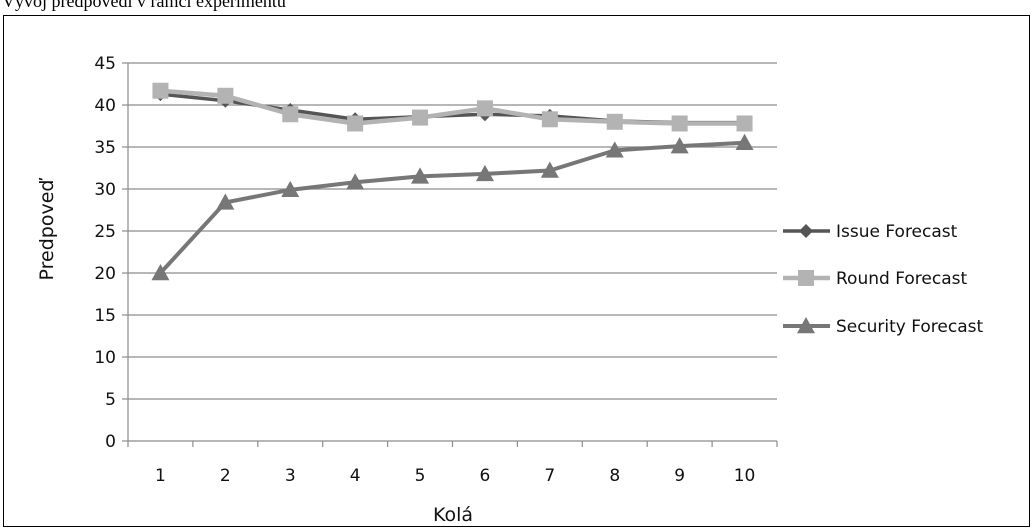 The height and width of the screenshot is (529, 1036). Describe the element at coordinates (455, 476) in the screenshot. I see `x-tick-labels: 1 2 3 4 5 6 7 8 9 10` at that location.